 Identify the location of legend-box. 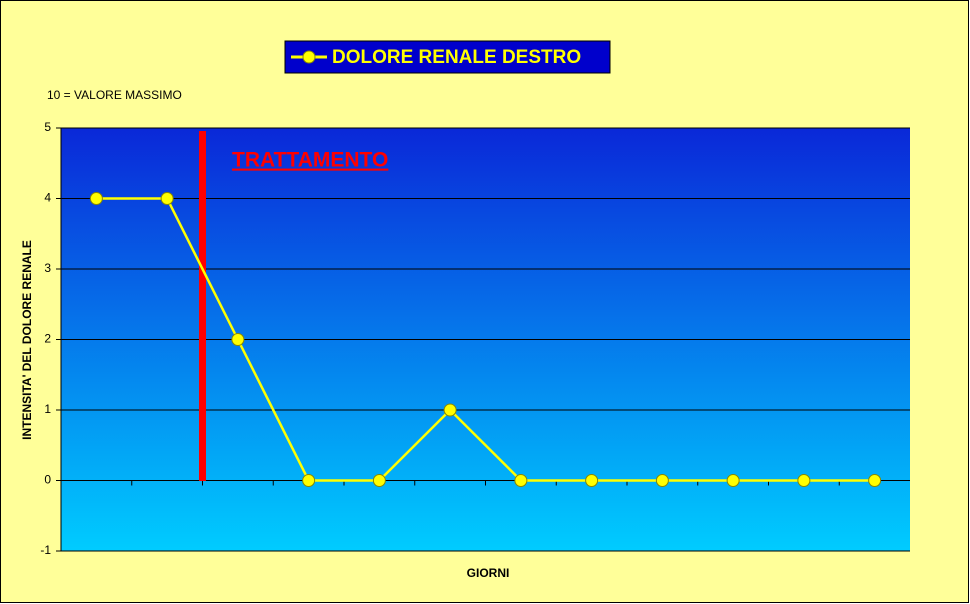
(447, 57).